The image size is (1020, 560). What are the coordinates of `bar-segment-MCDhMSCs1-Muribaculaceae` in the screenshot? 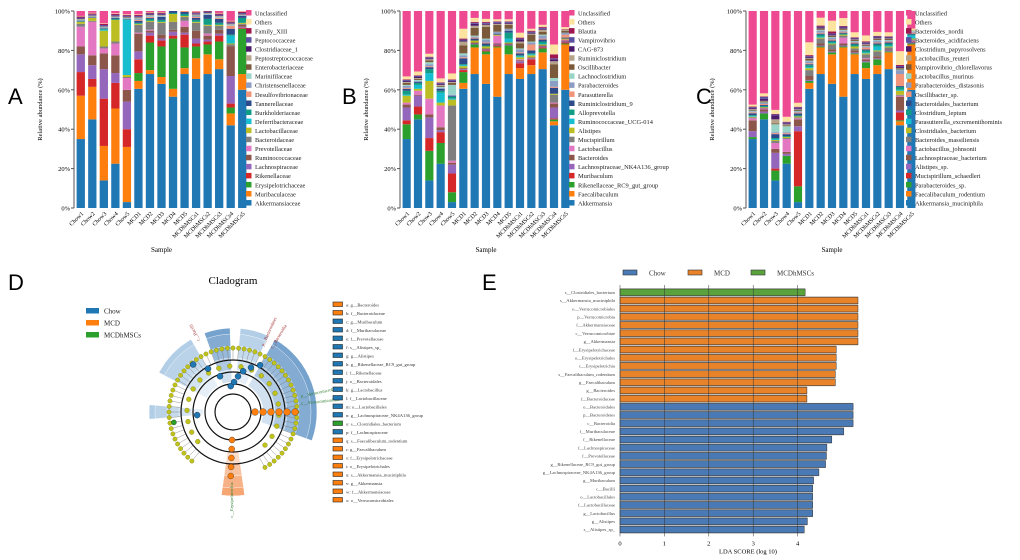 It's located at (196, 68).